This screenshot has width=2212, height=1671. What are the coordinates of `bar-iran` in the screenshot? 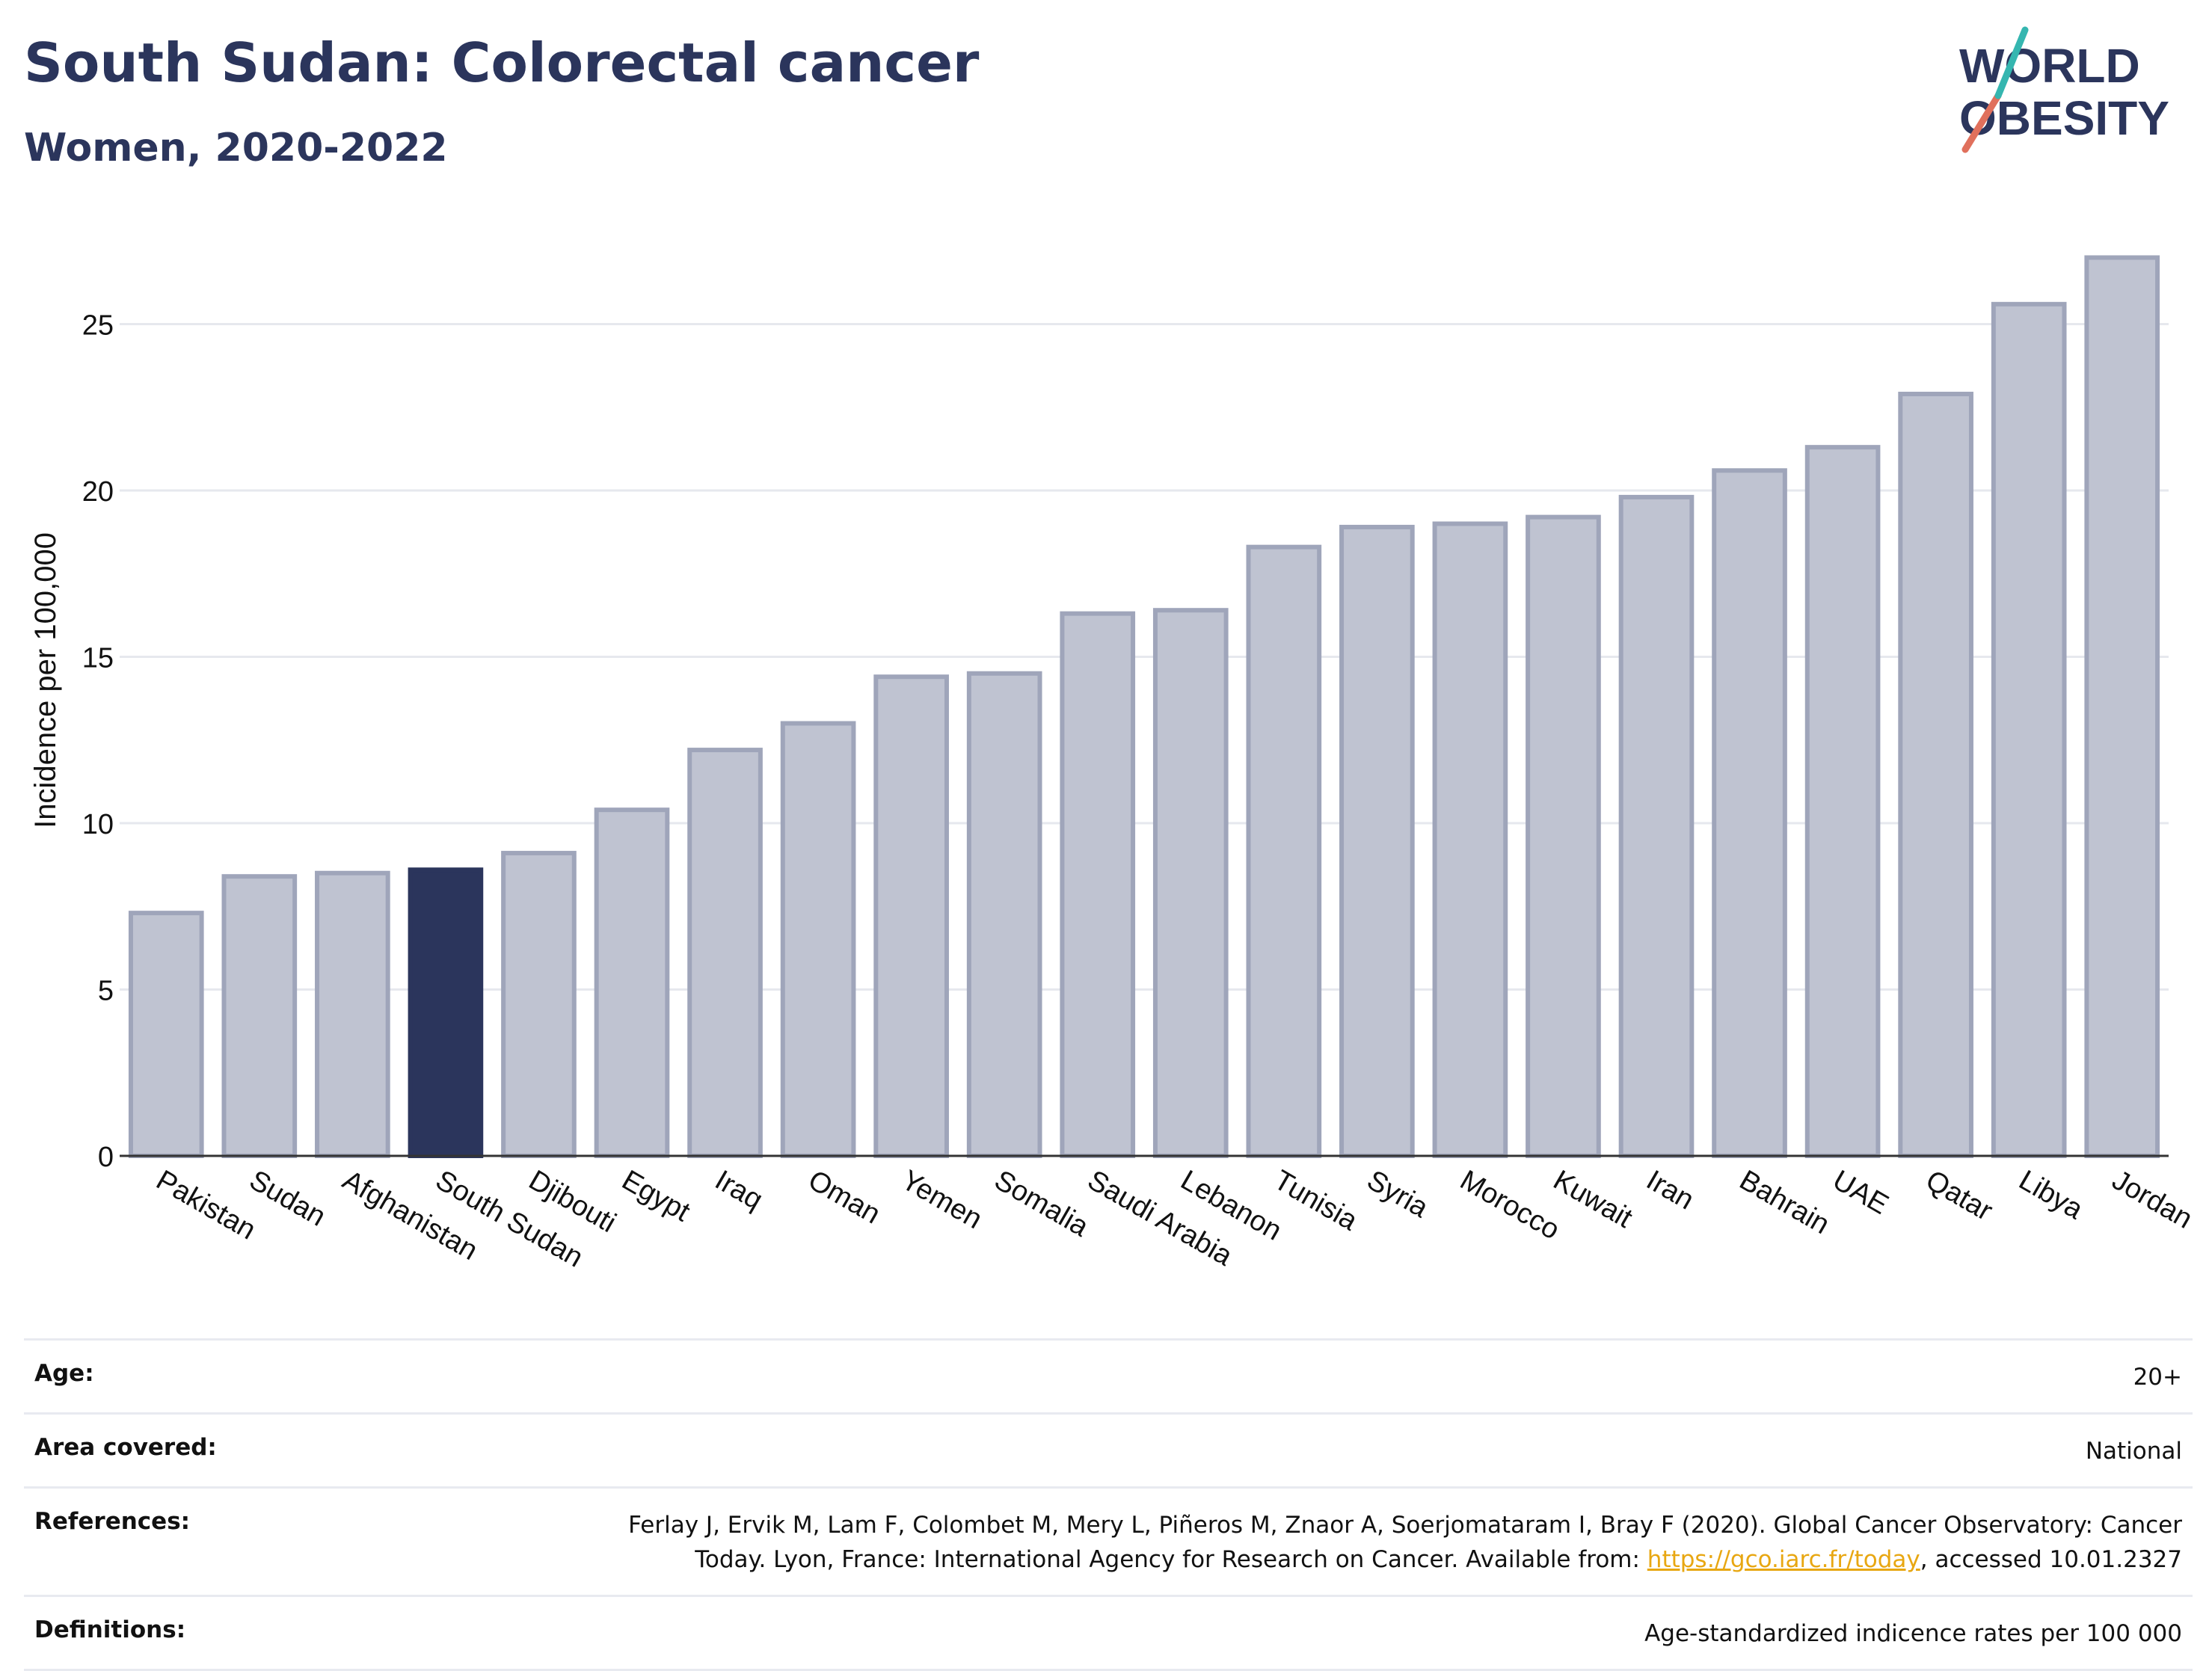 It's located at (1656, 826).